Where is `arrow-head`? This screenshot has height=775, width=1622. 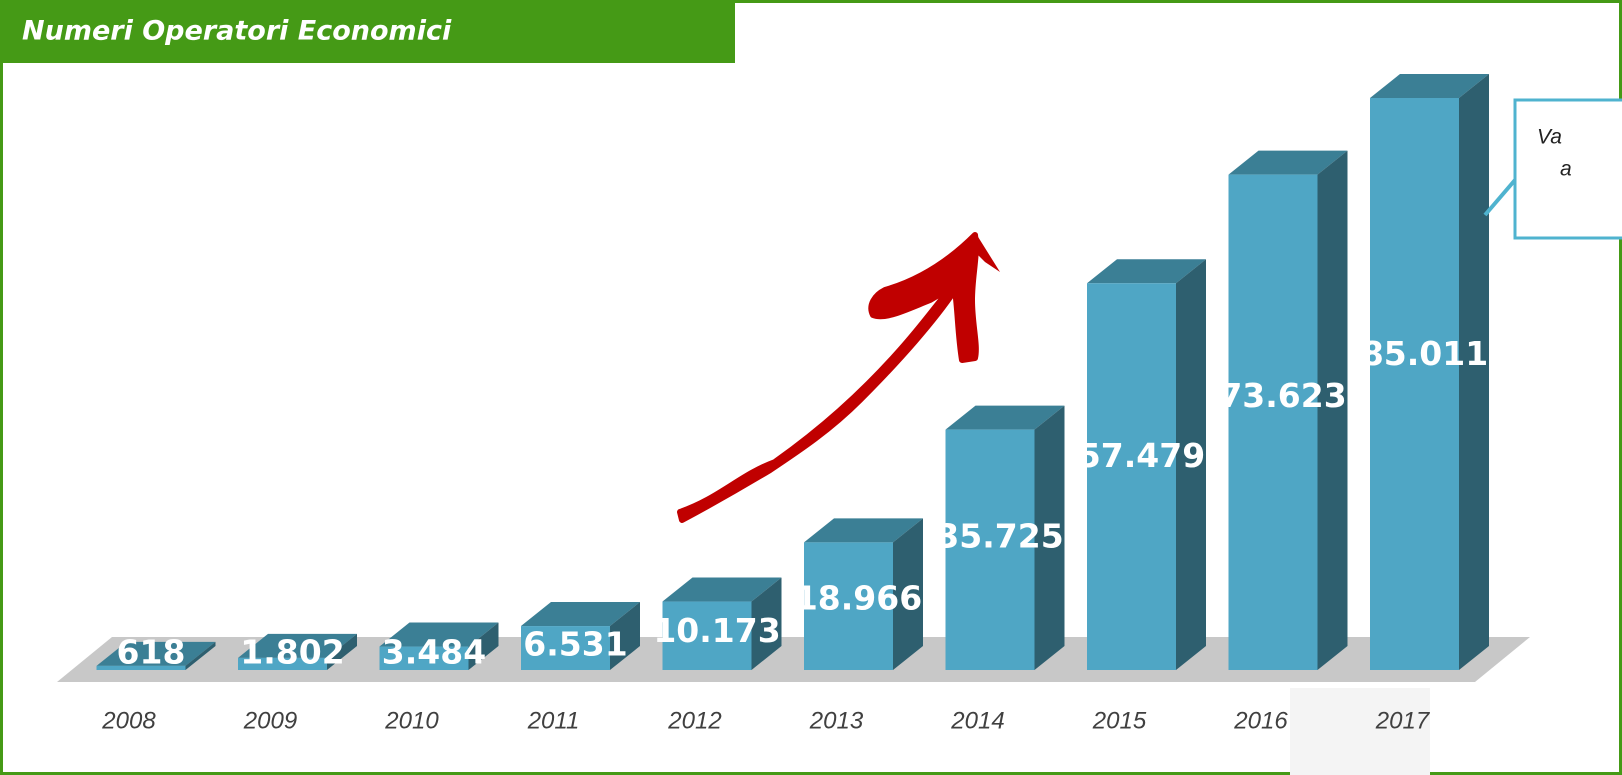
arrow-head is located at coordinates (982, 252).